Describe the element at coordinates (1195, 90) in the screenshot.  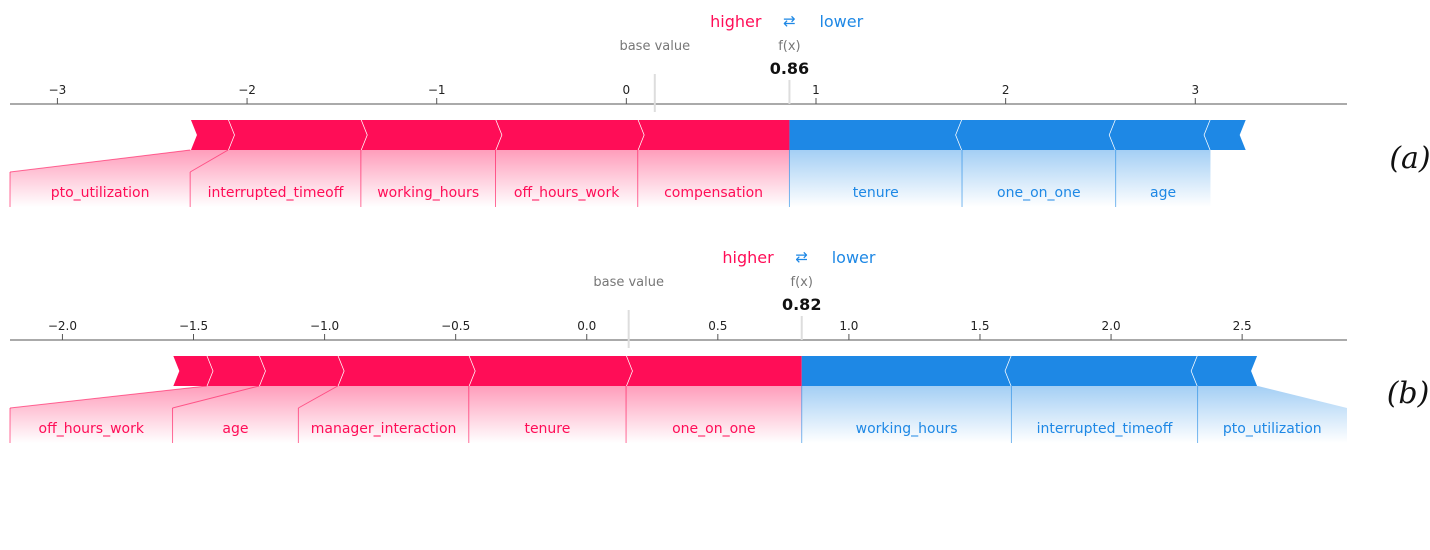
I see `x-tick-label: 3` at that location.